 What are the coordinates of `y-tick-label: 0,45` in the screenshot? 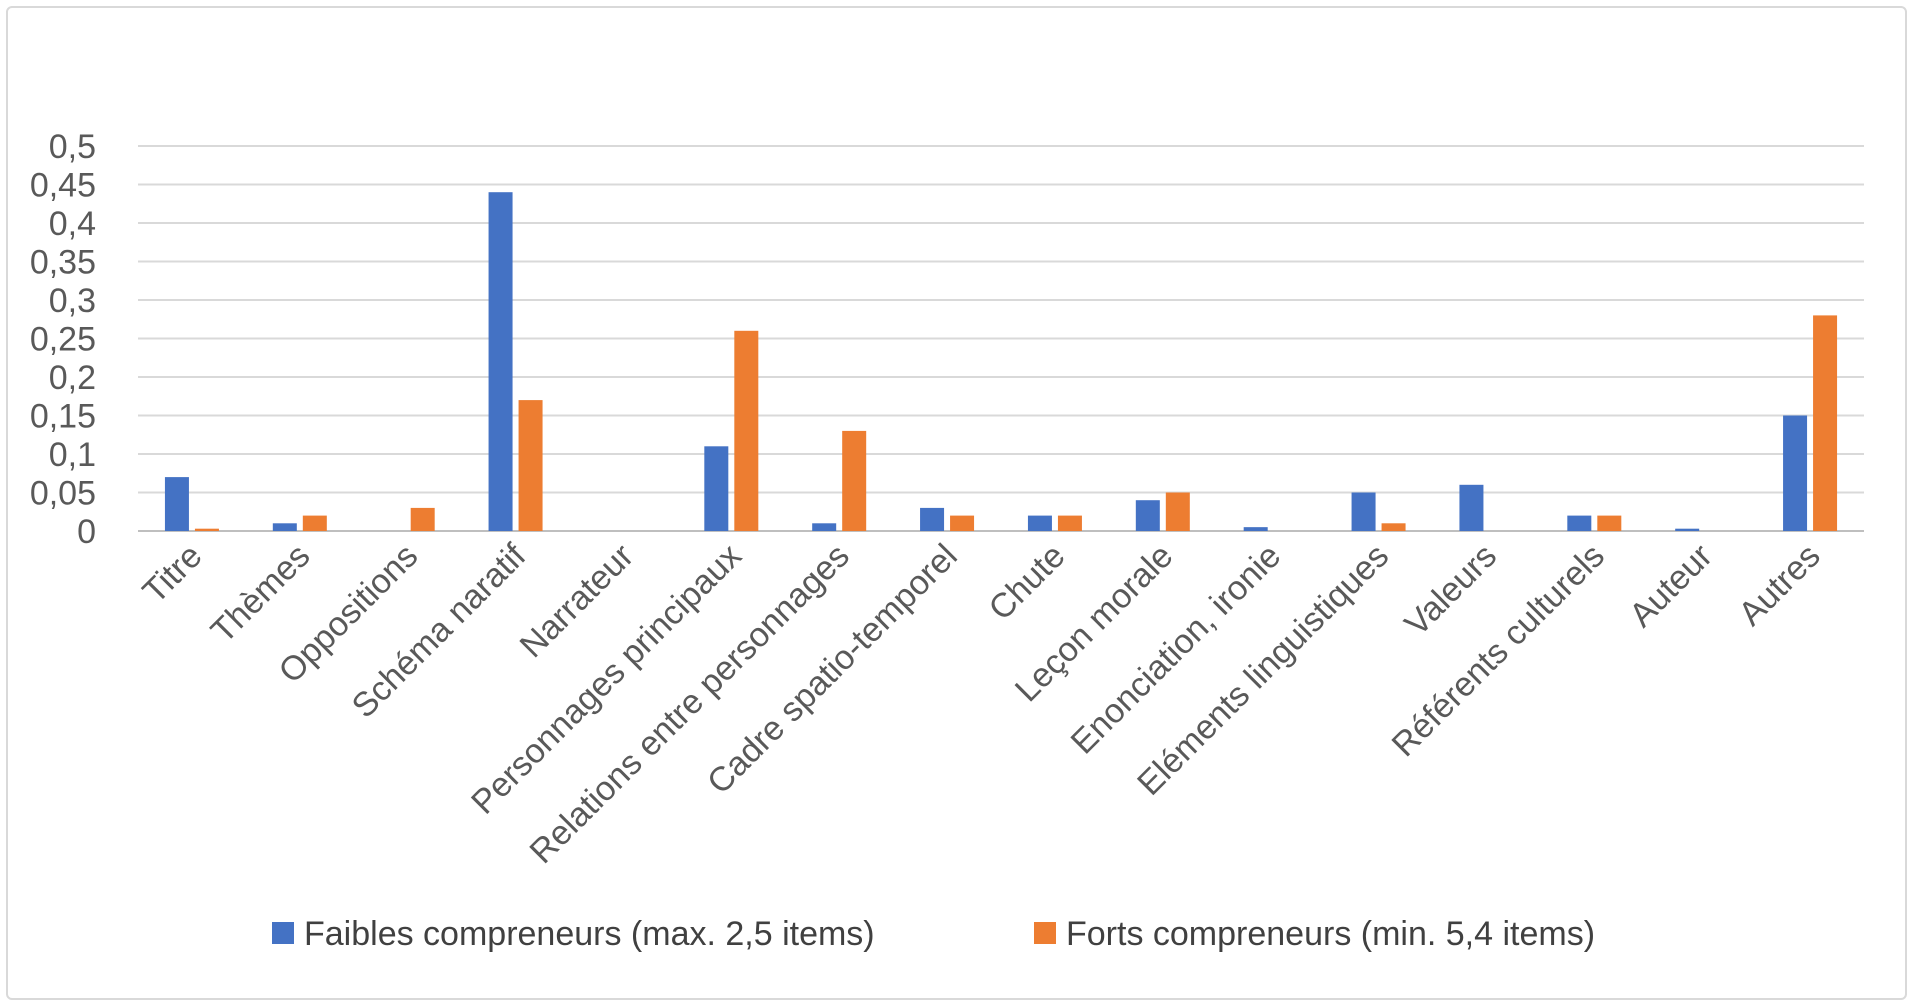 It's located at (63, 186).